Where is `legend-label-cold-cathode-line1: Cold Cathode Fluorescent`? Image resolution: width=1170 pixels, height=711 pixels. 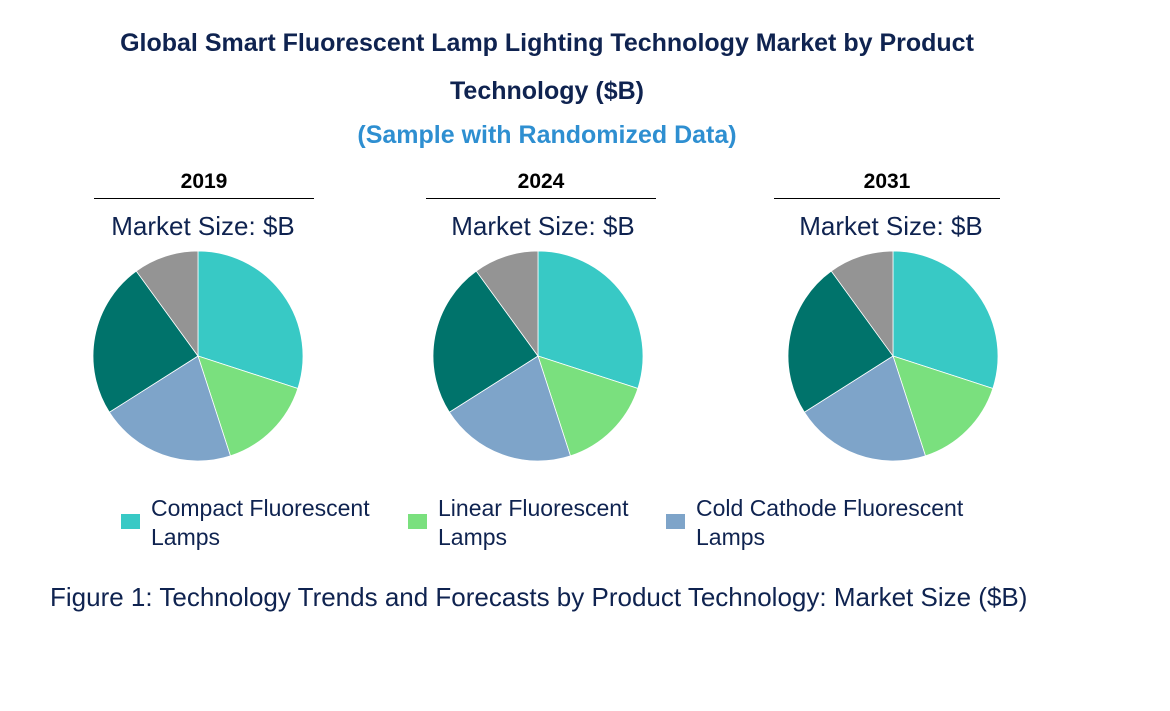
legend-label-cold-cathode-line1: Cold Cathode Fluorescent is located at coordinates (830, 508).